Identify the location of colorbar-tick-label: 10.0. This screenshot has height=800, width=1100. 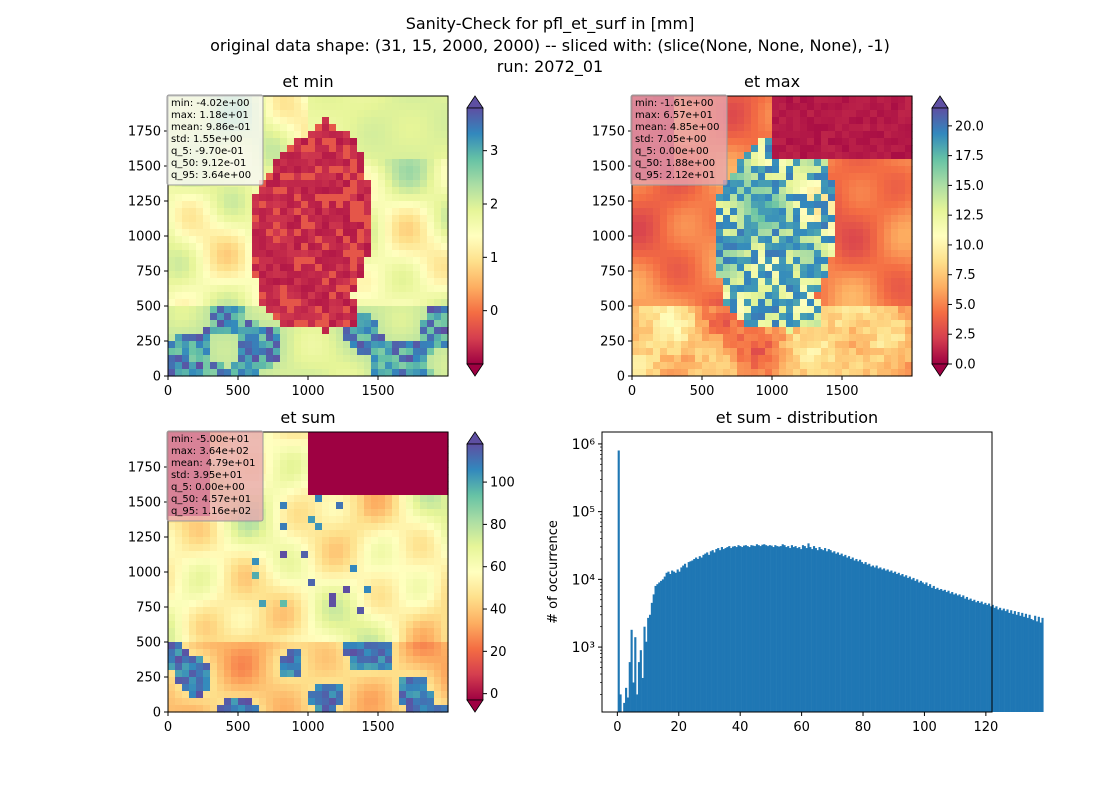
(969, 245).